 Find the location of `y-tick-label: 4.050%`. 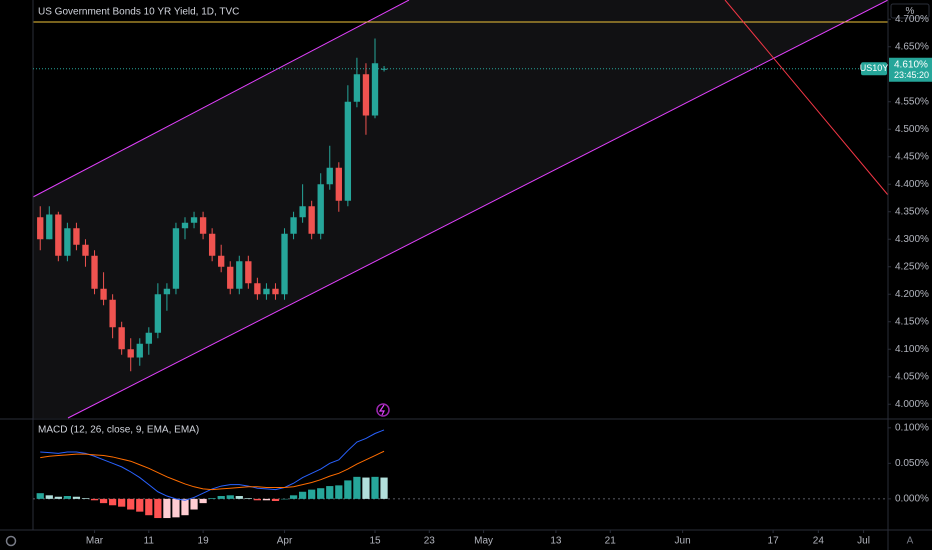

y-tick-label: 4.050% is located at coordinates (912, 376).